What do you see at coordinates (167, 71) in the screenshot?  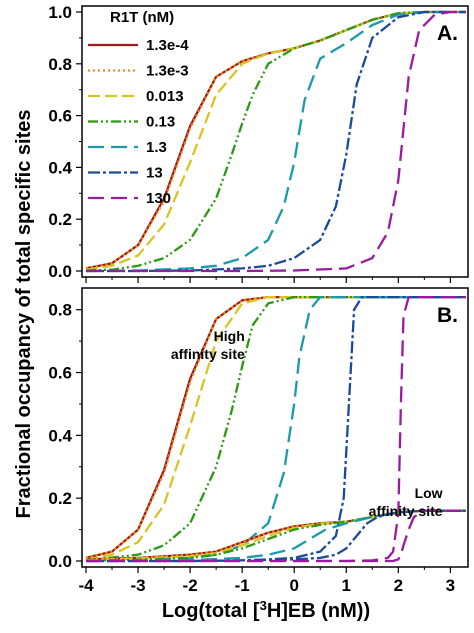 I see `legend-entry-1-3e-3: 1.3e-3` at bounding box center [167, 71].